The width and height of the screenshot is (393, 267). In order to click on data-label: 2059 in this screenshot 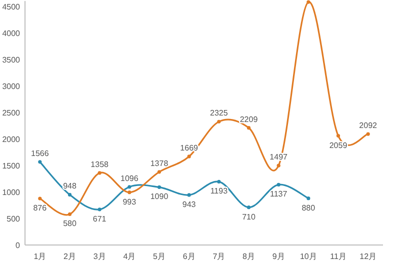, I will do `click(338, 145)`.